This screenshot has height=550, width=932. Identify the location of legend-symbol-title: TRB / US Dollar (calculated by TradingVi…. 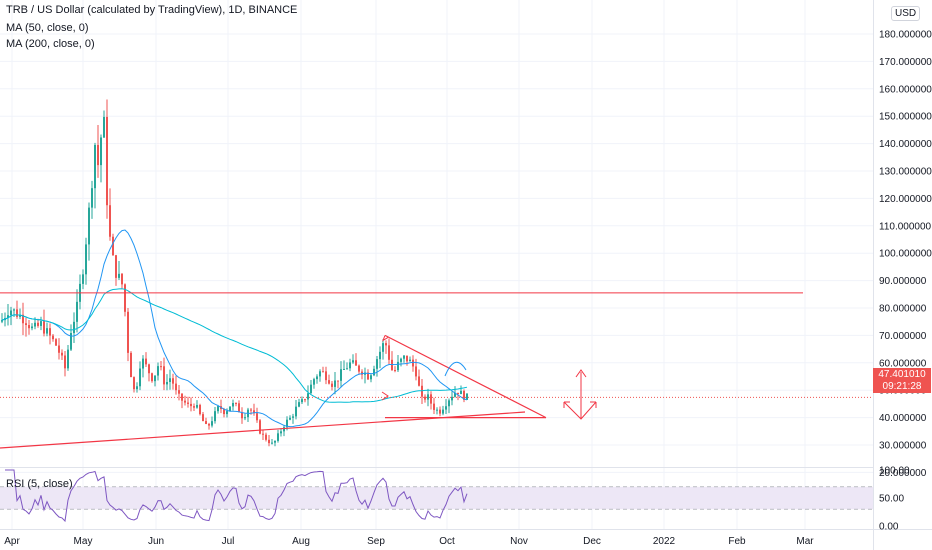
(152, 10).